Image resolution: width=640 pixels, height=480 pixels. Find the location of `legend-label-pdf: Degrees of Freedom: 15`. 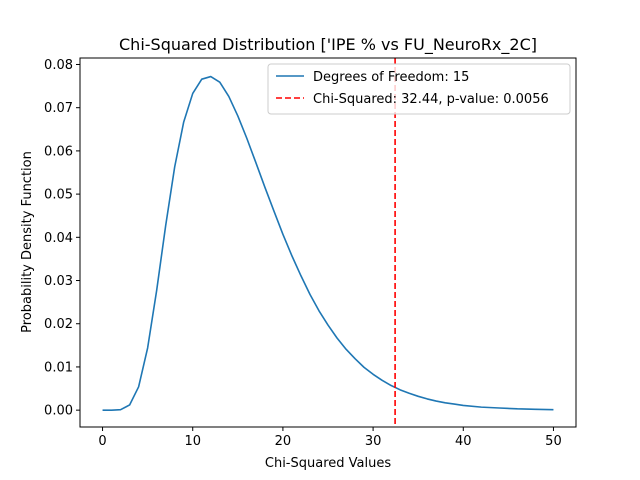

legend-label-pdf: Degrees of Freedom: 15 is located at coordinates (391, 77).